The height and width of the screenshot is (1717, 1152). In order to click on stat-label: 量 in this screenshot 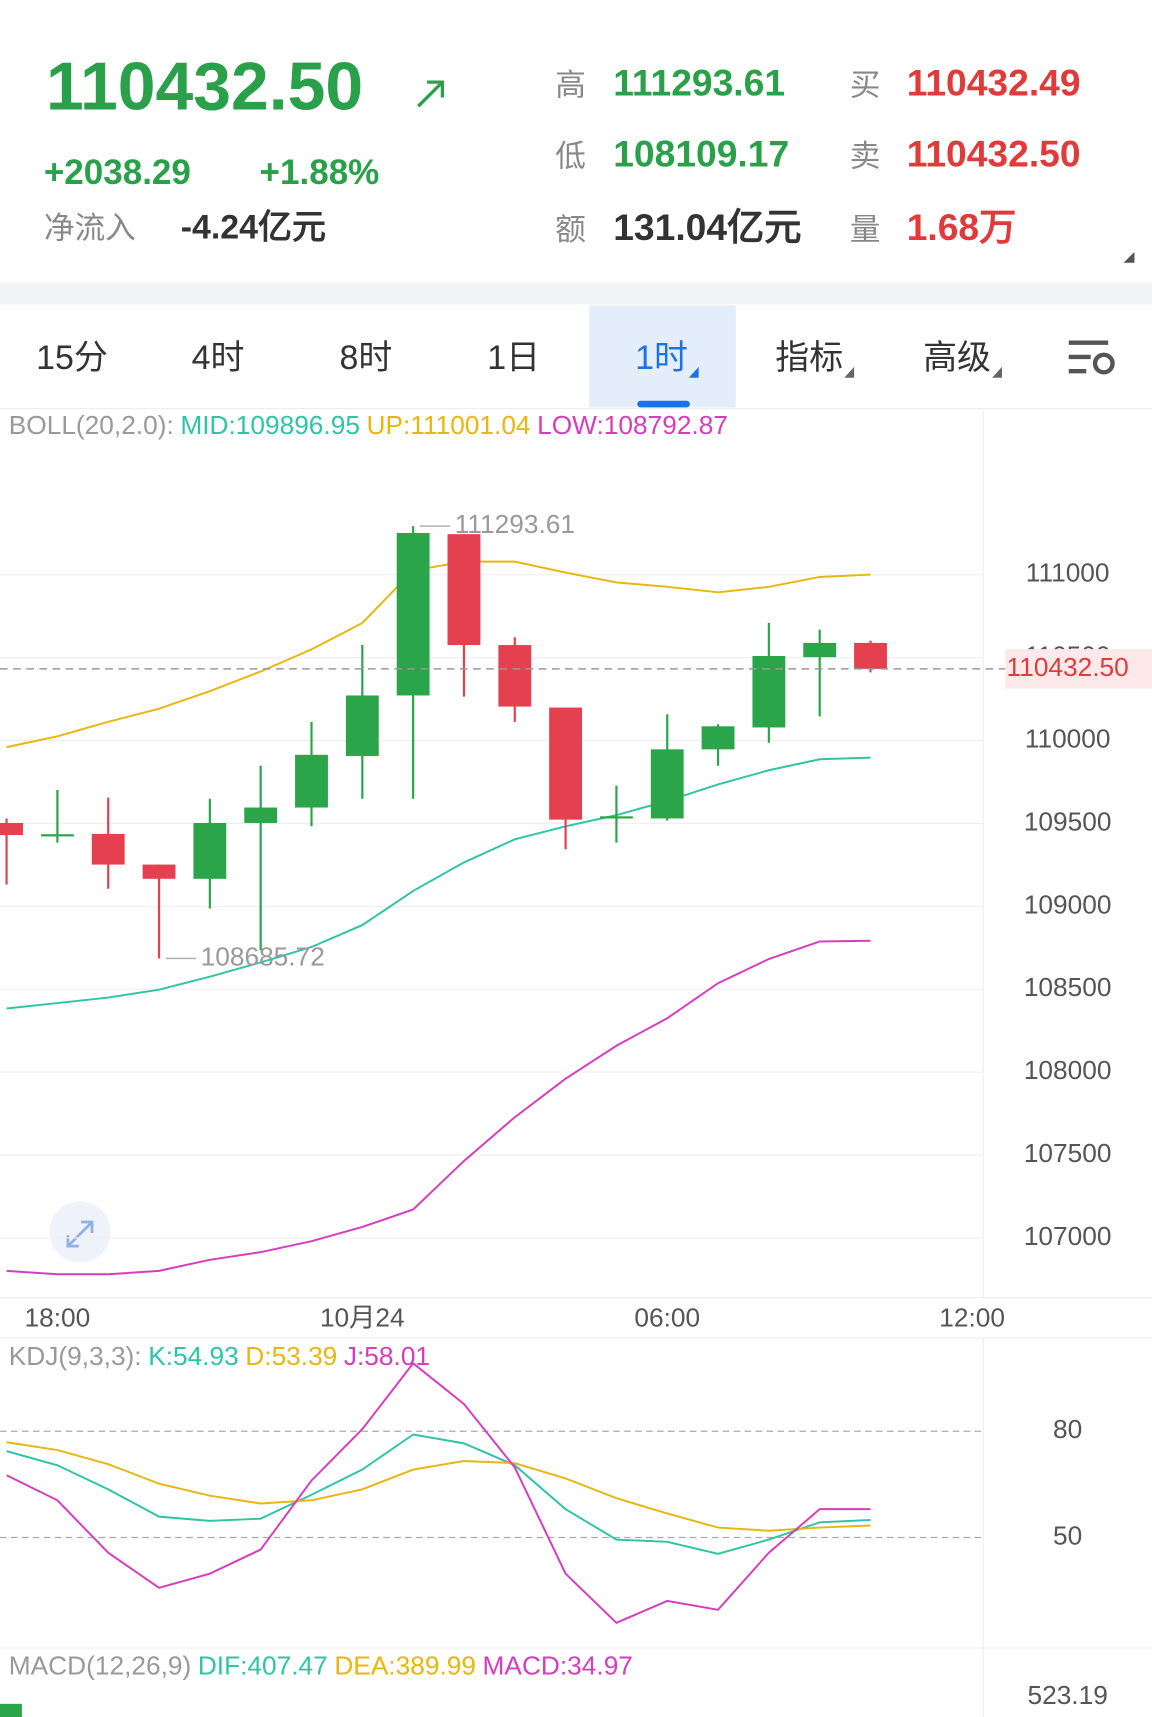, I will do `click(865, 230)`.